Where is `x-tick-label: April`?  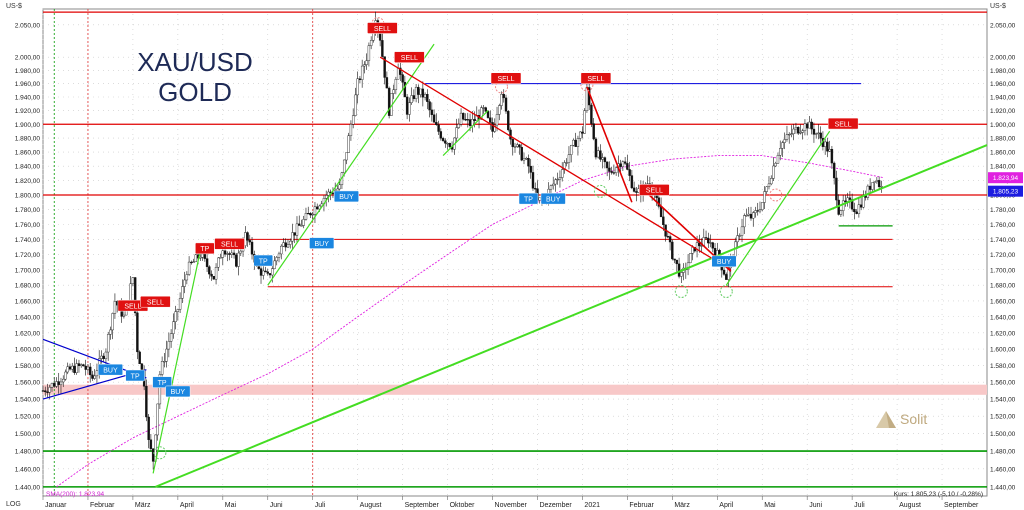
x-tick-label: April is located at coordinates (726, 505).